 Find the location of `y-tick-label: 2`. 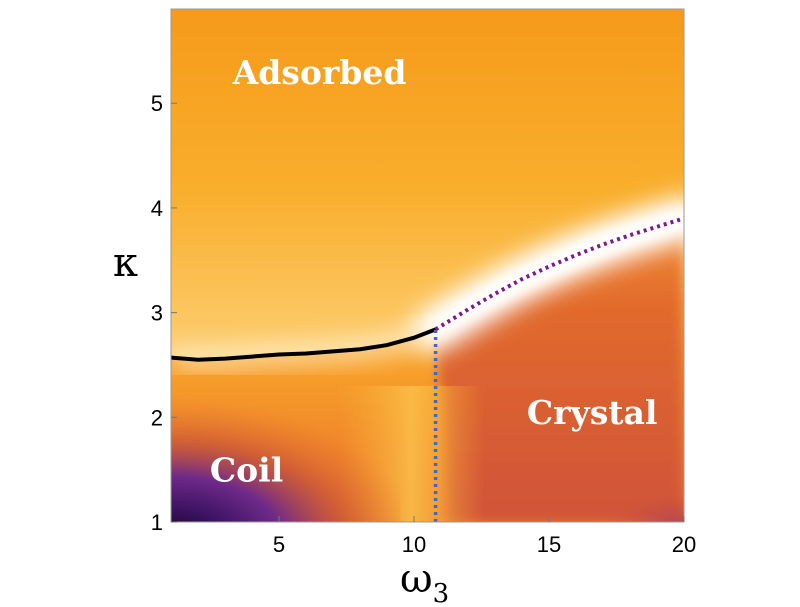

y-tick-label: 2 is located at coordinates (157, 417).